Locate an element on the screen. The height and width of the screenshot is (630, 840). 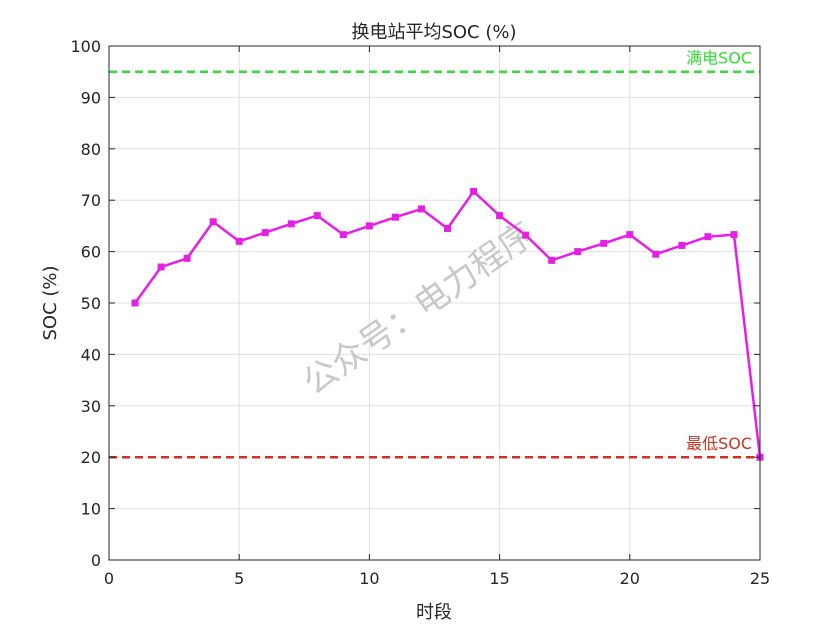
y-tick-label: 100 is located at coordinates (85, 46).